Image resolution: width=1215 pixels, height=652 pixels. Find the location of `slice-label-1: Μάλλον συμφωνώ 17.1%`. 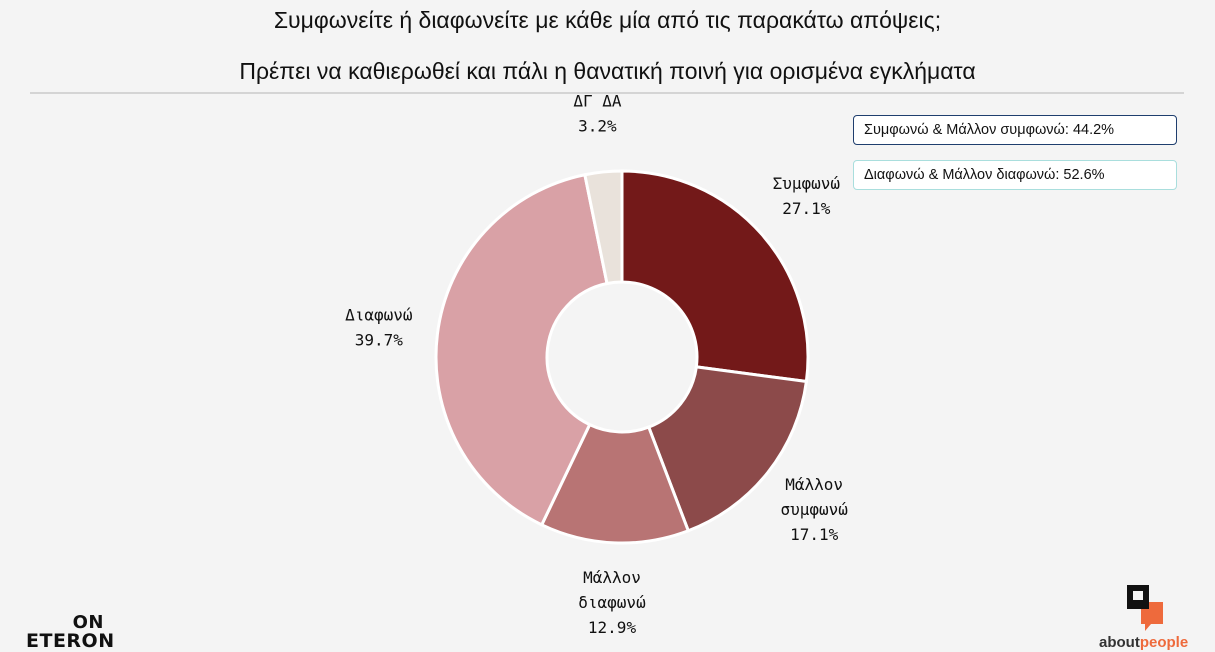

slice-label-1: Μάλλον συμφωνώ 17.1% is located at coordinates (814, 509).